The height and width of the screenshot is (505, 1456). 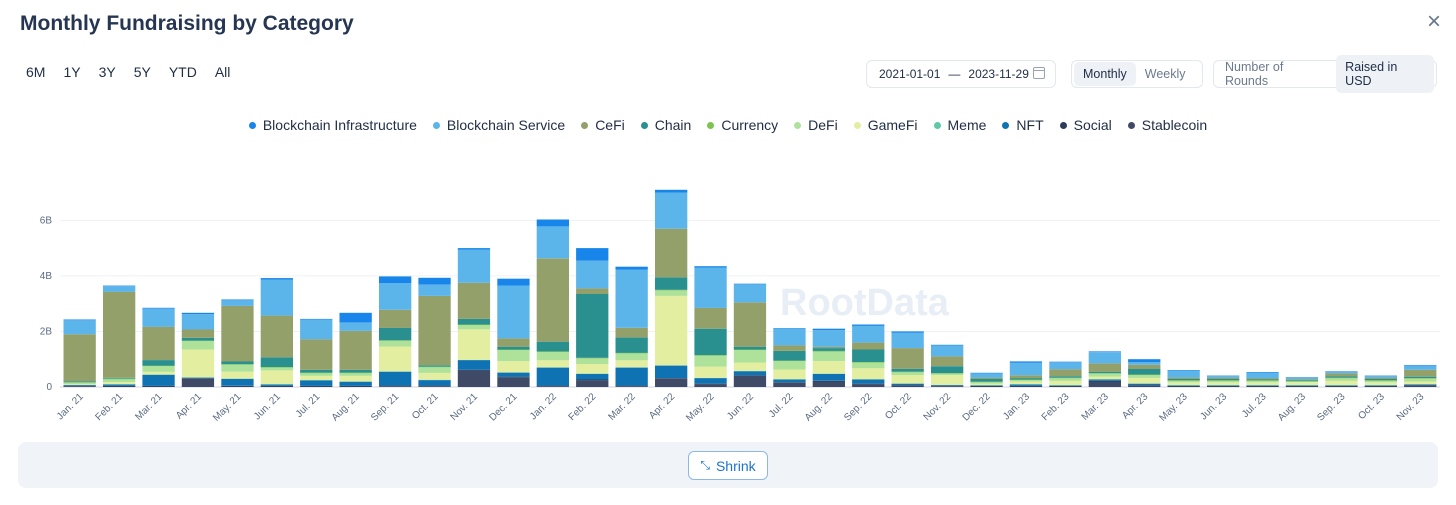 I want to click on metric-rounds-button: Number of Rounds, so click(x=1254, y=74).